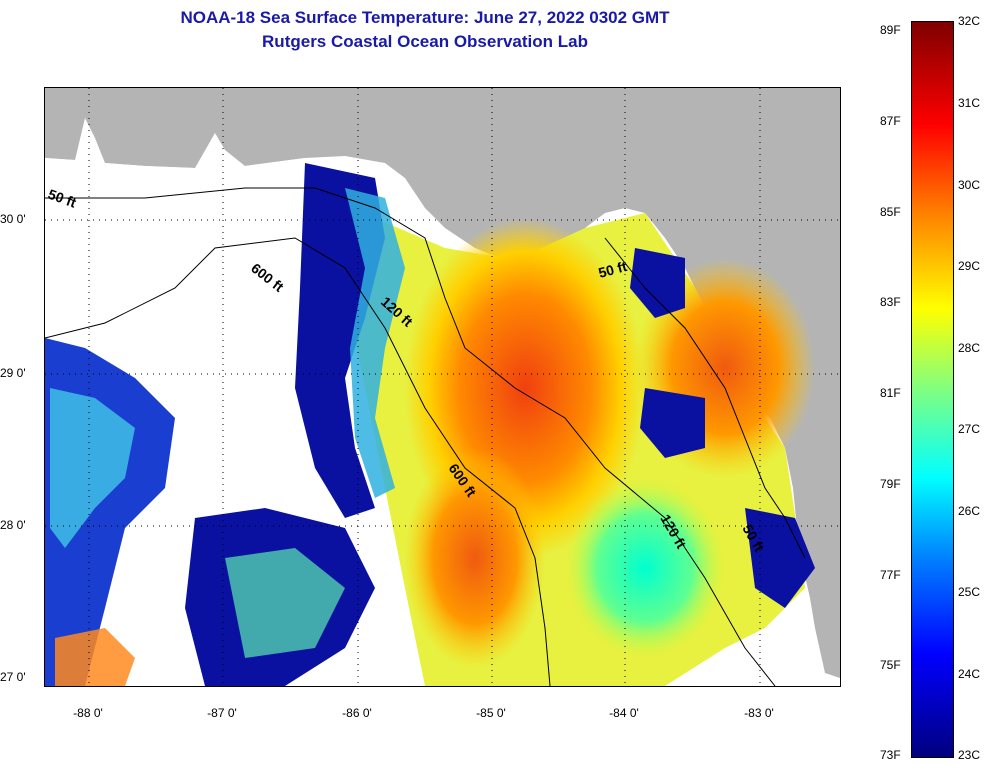 This screenshot has height=770, width=992. I want to click on lon-label: -85 0', so click(491, 713).